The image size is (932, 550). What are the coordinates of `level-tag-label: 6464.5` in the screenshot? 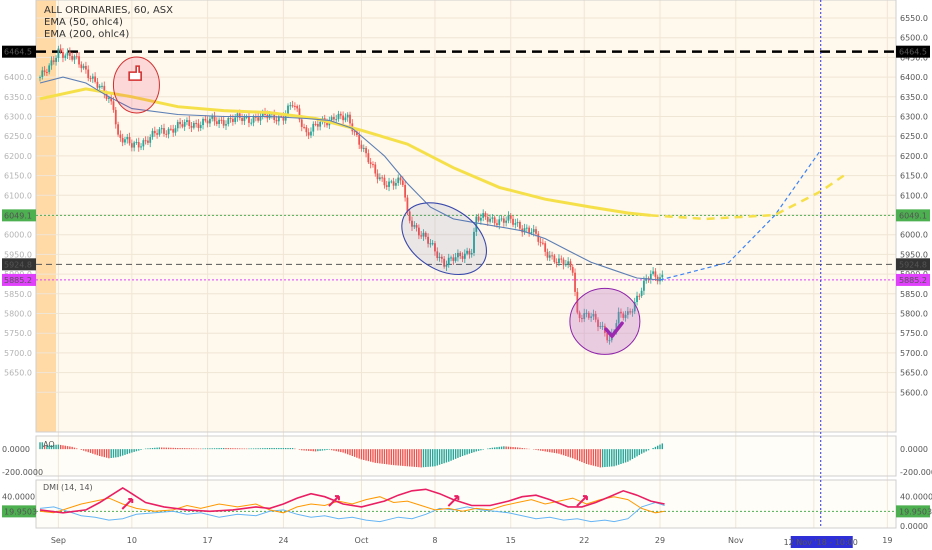 It's located at (913, 52).